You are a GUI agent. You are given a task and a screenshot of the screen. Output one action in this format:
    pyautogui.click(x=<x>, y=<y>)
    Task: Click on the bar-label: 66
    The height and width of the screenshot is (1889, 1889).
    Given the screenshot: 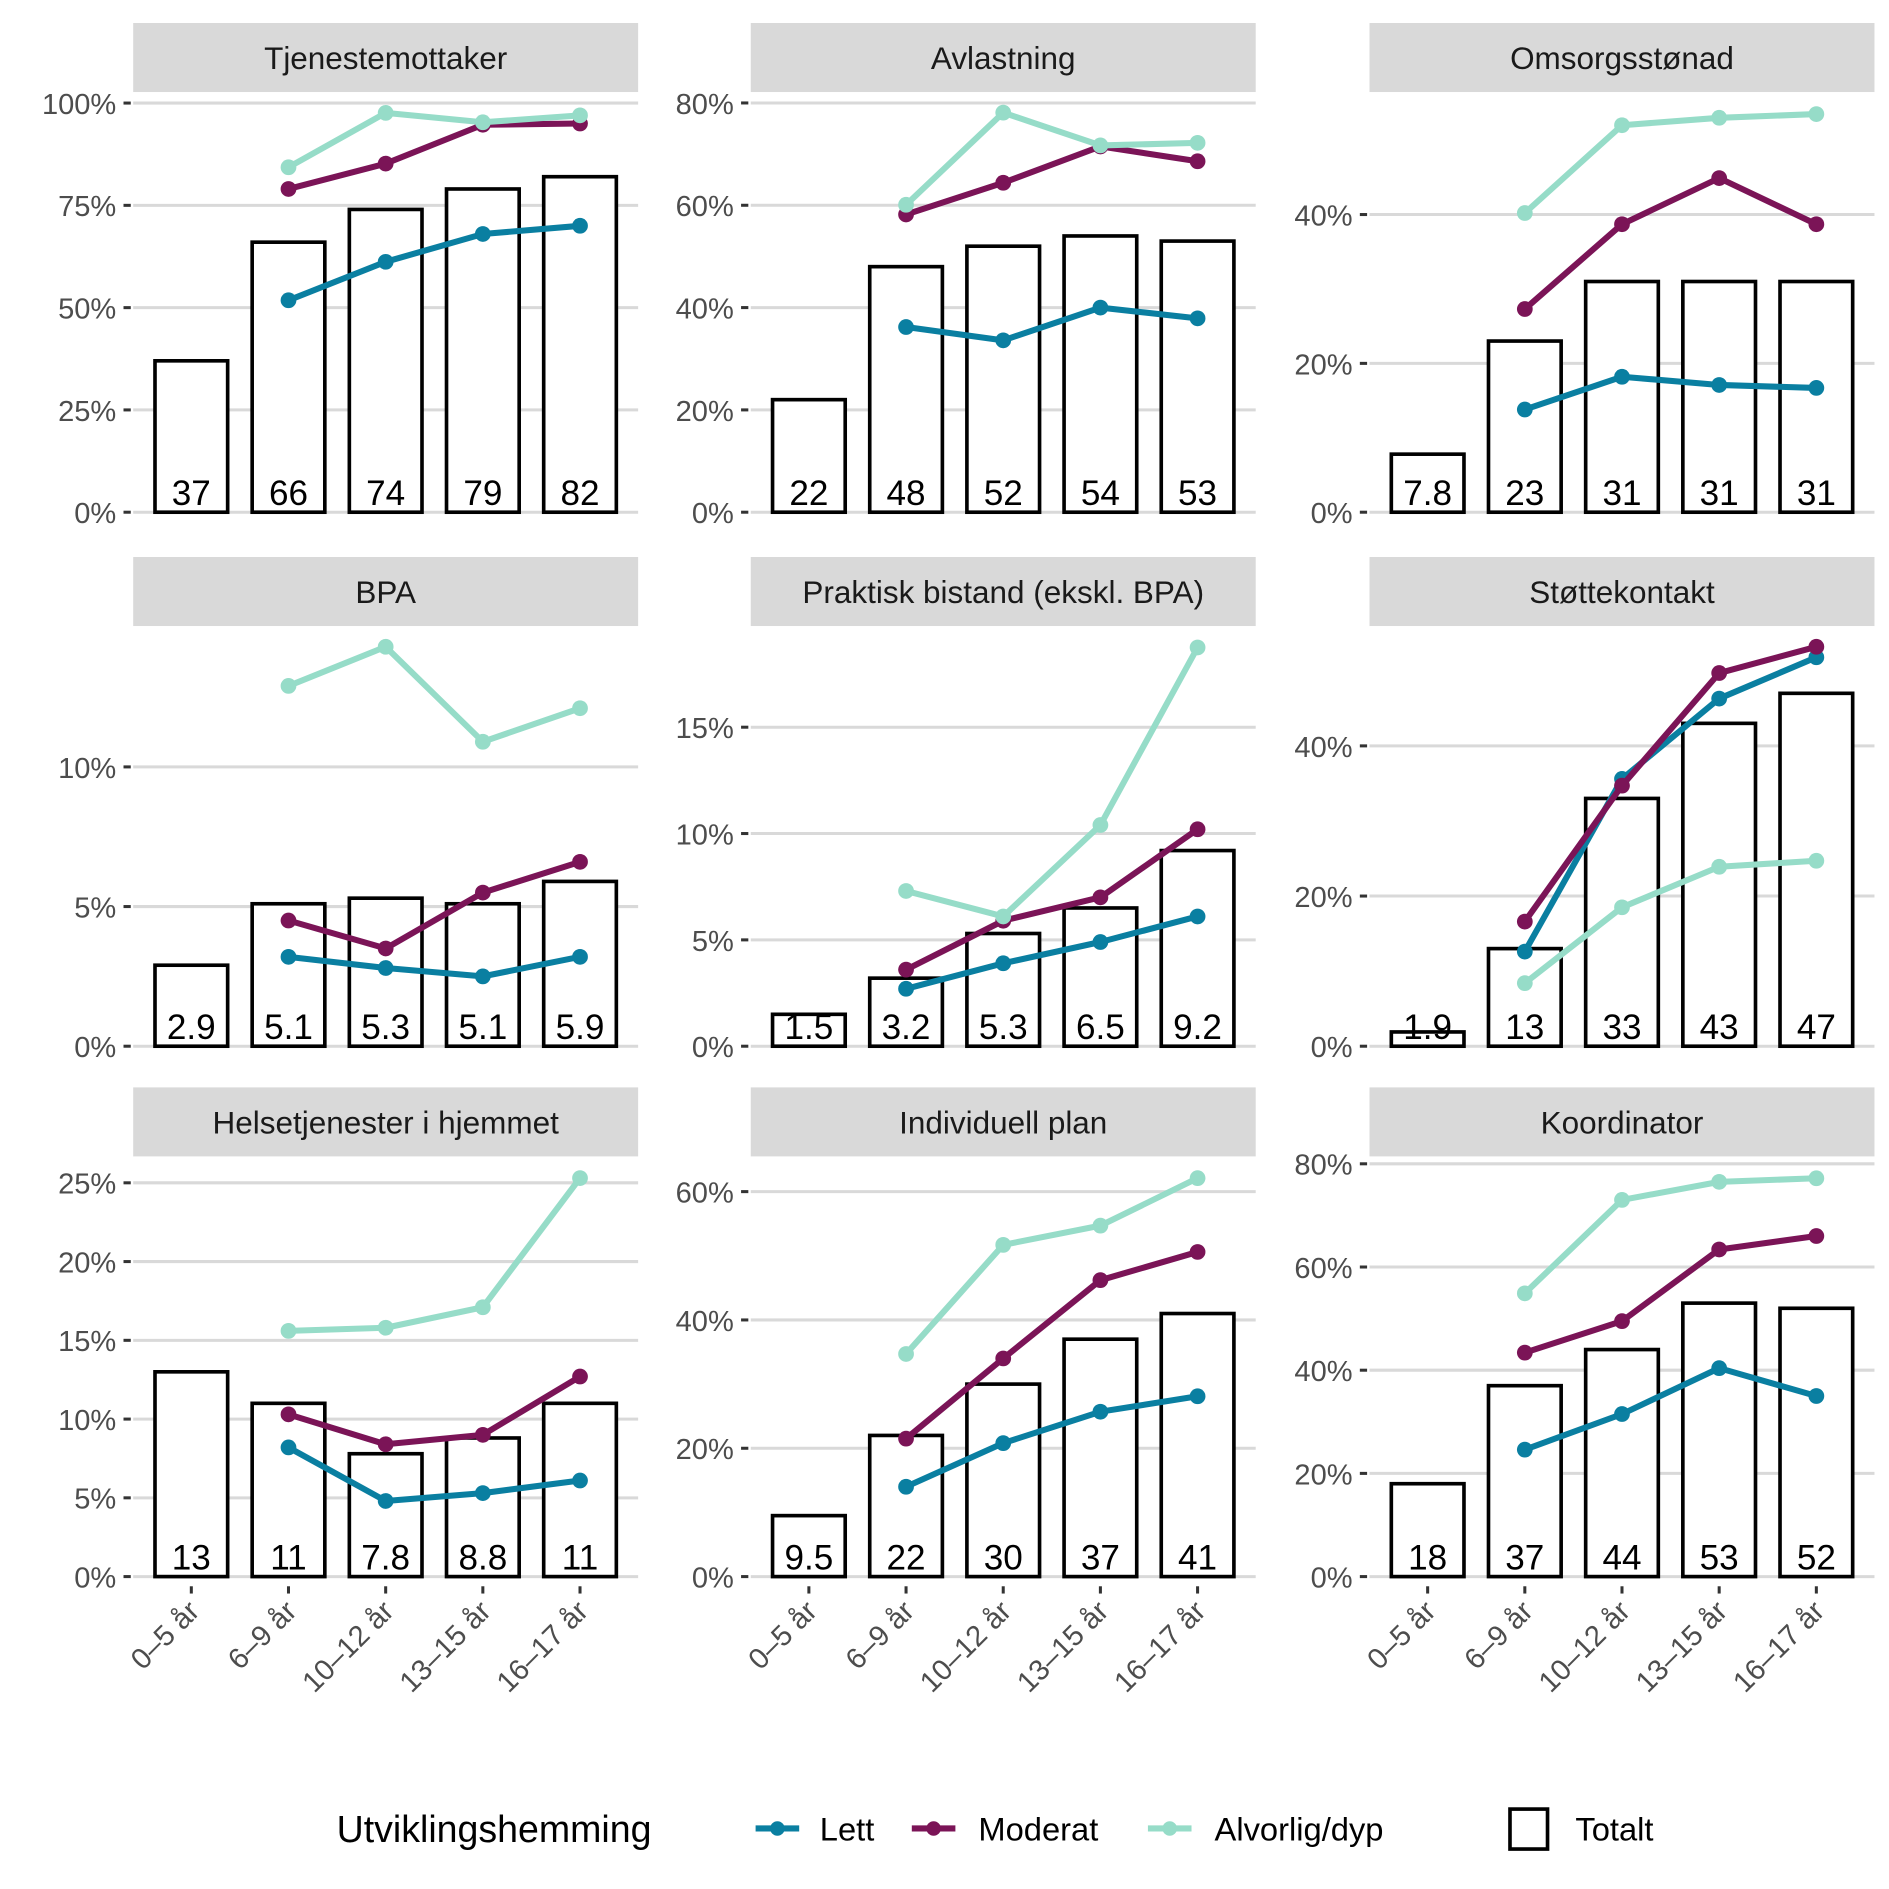 What is the action you would take?
    pyautogui.click(x=288, y=493)
    